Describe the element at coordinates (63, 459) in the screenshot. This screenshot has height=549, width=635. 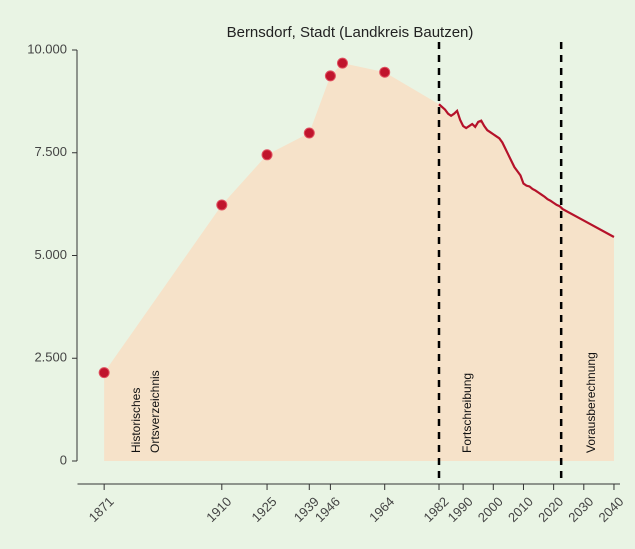
I see `y-tick-label: 0` at that location.